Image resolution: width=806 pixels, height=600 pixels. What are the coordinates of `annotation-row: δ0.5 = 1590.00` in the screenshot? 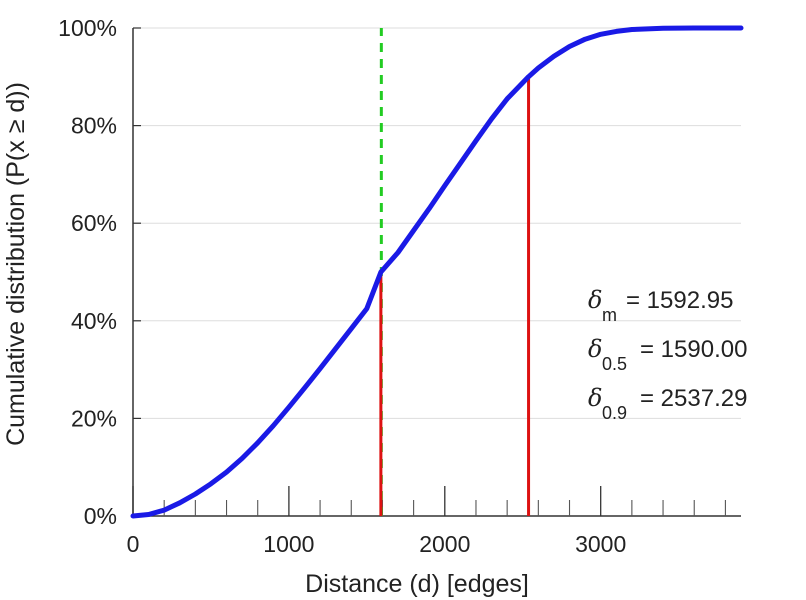 It's located at (667, 354).